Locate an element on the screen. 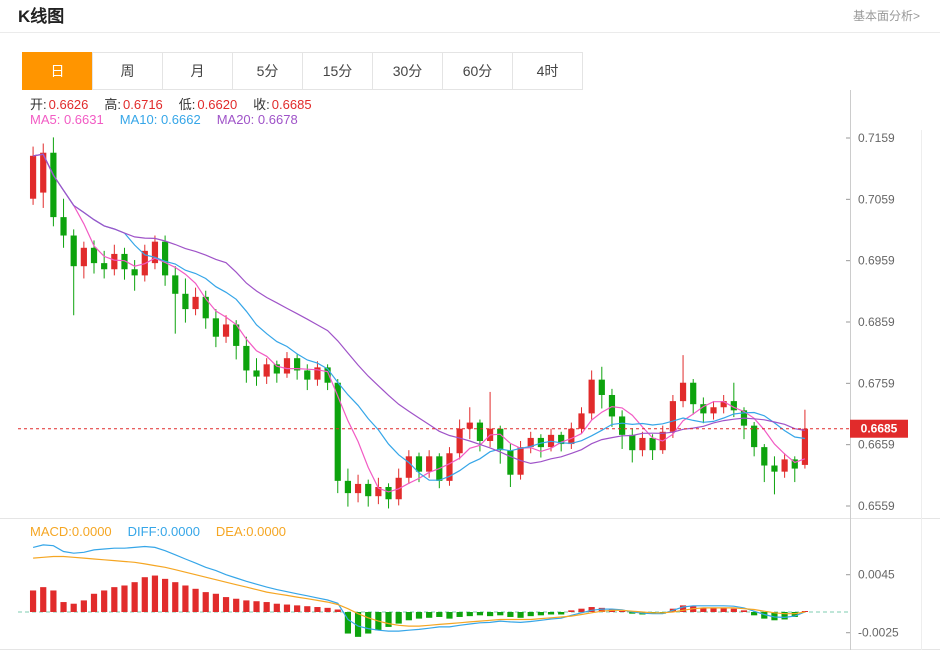 The width and height of the screenshot is (940, 654). y-axis-label: 0.7159 is located at coordinates (876, 138).